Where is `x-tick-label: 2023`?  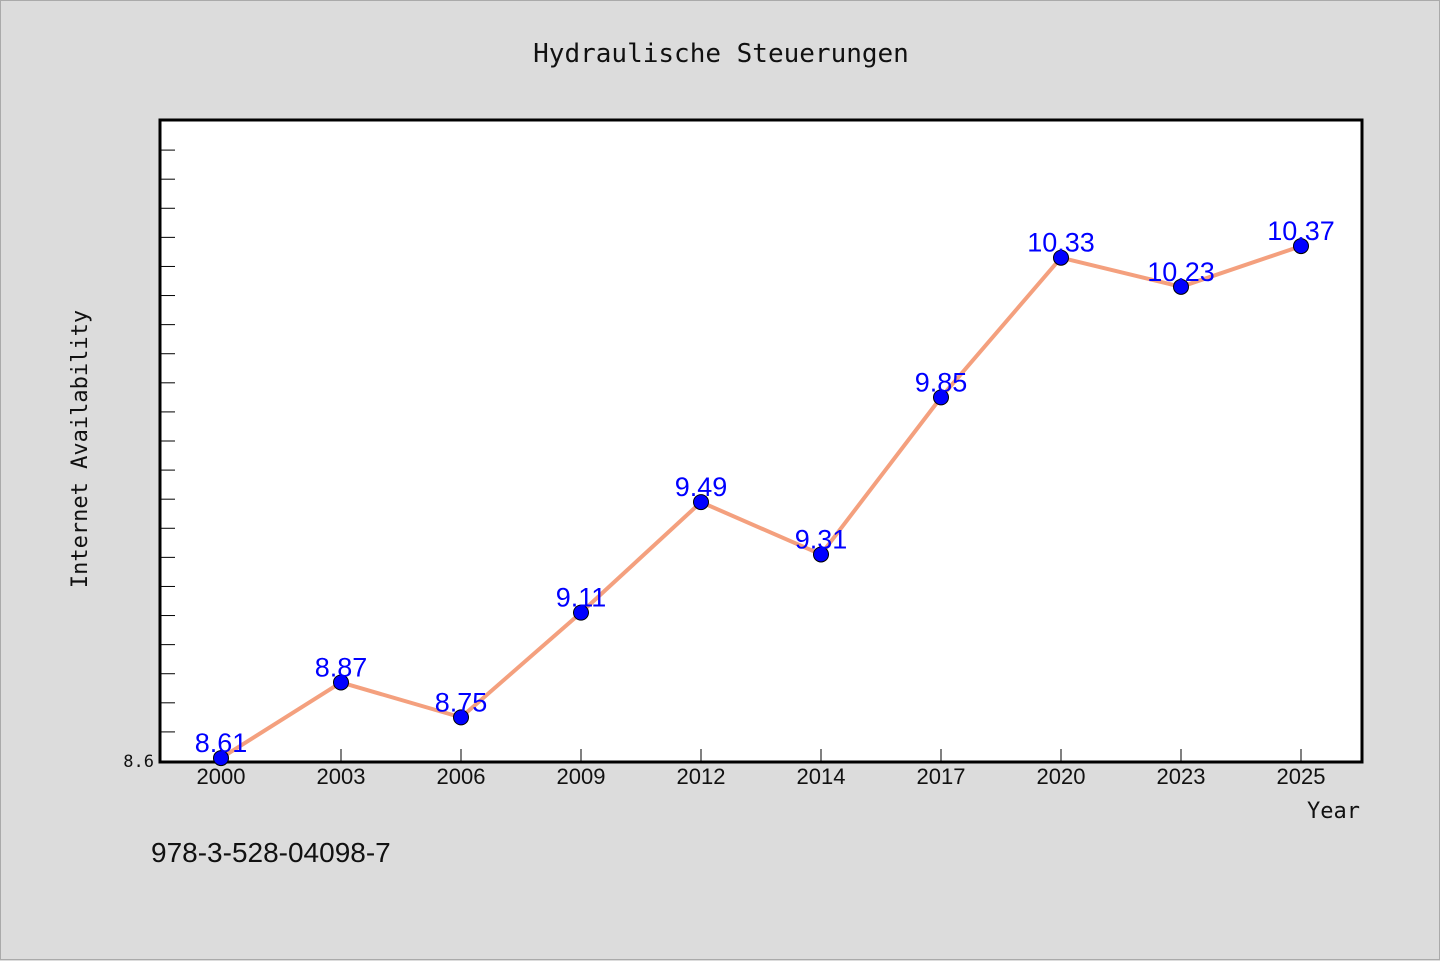 x-tick-label: 2023 is located at coordinates (1181, 776).